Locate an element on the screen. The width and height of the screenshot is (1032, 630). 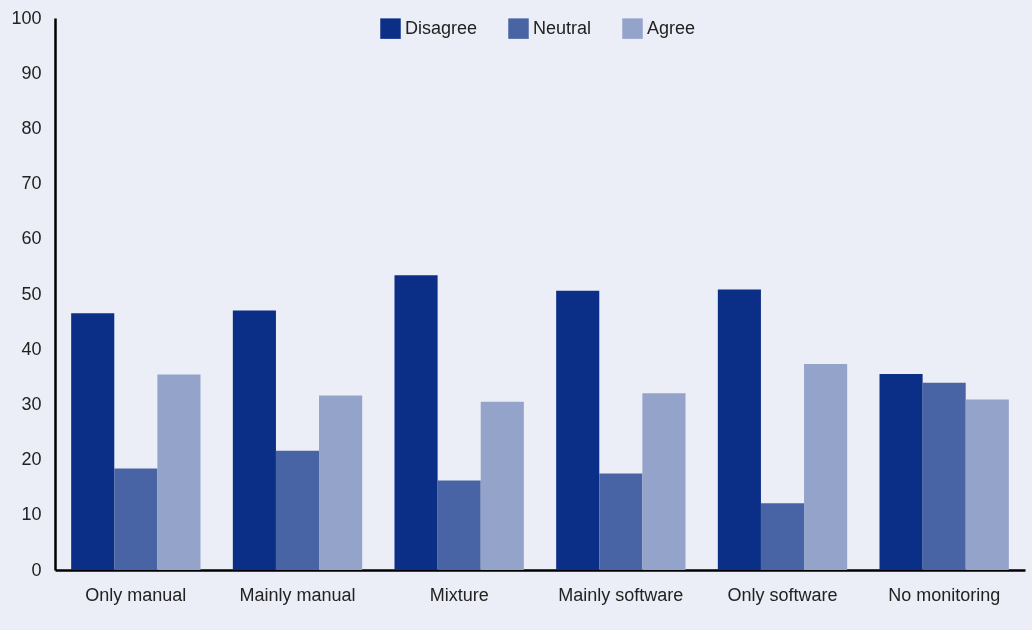
y-tick-label: 100 is located at coordinates (26, 17).